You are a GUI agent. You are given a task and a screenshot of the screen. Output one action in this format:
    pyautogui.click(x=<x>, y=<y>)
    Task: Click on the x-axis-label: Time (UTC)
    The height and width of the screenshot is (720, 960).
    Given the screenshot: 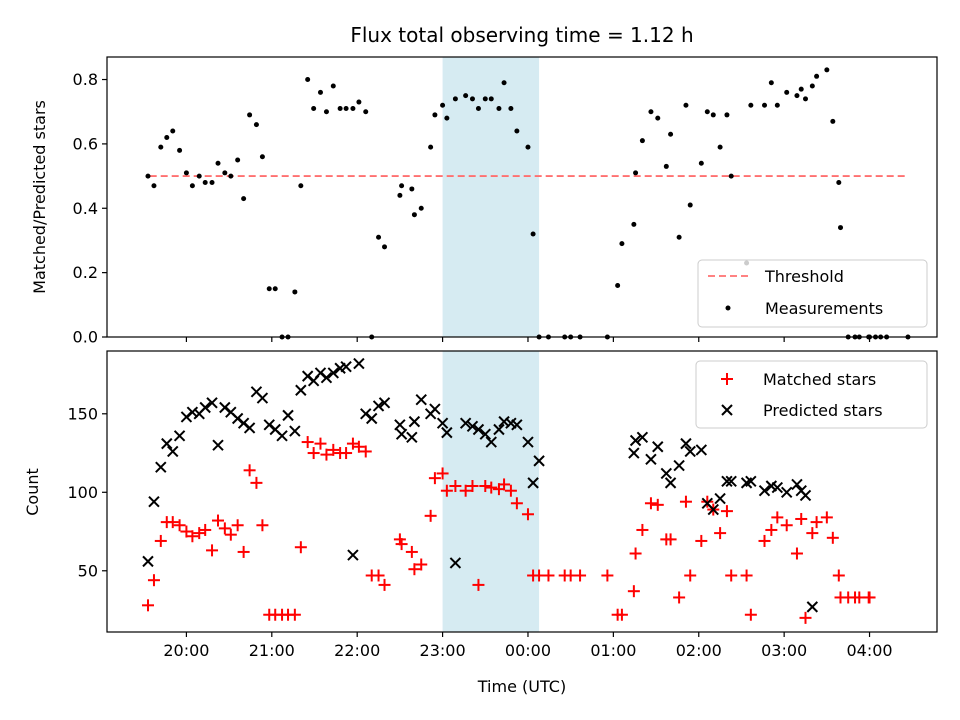 What is the action you would take?
    pyautogui.click(x=521, y=686)
    